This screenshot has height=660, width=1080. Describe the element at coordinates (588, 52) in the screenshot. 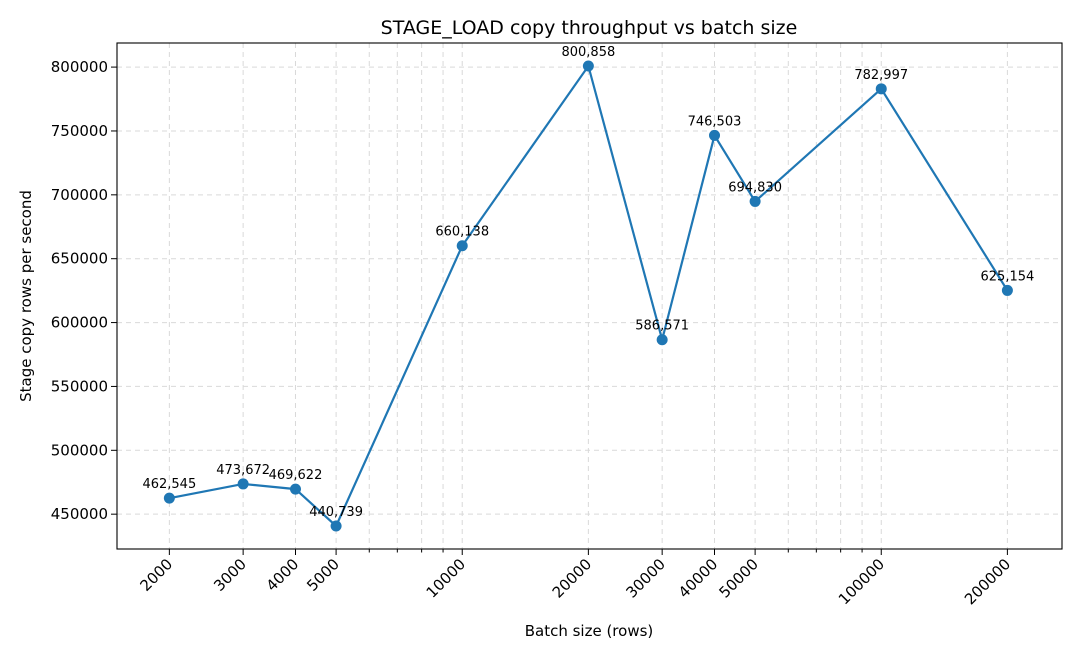

I see `data-label: 800,858` at that location.